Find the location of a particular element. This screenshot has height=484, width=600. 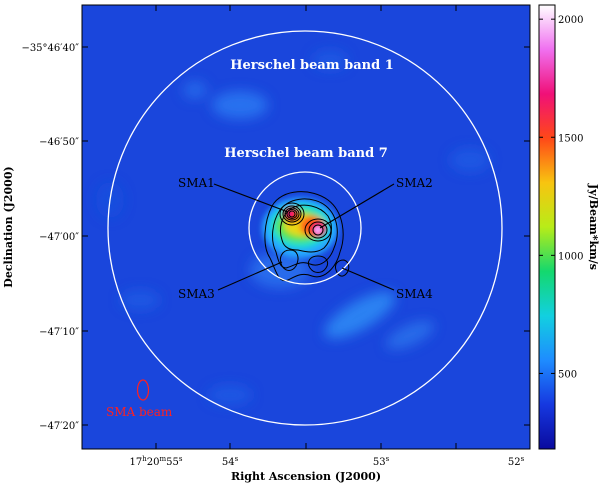

colorbar-tick-label: 1500 is located at coordinates (570, 138).